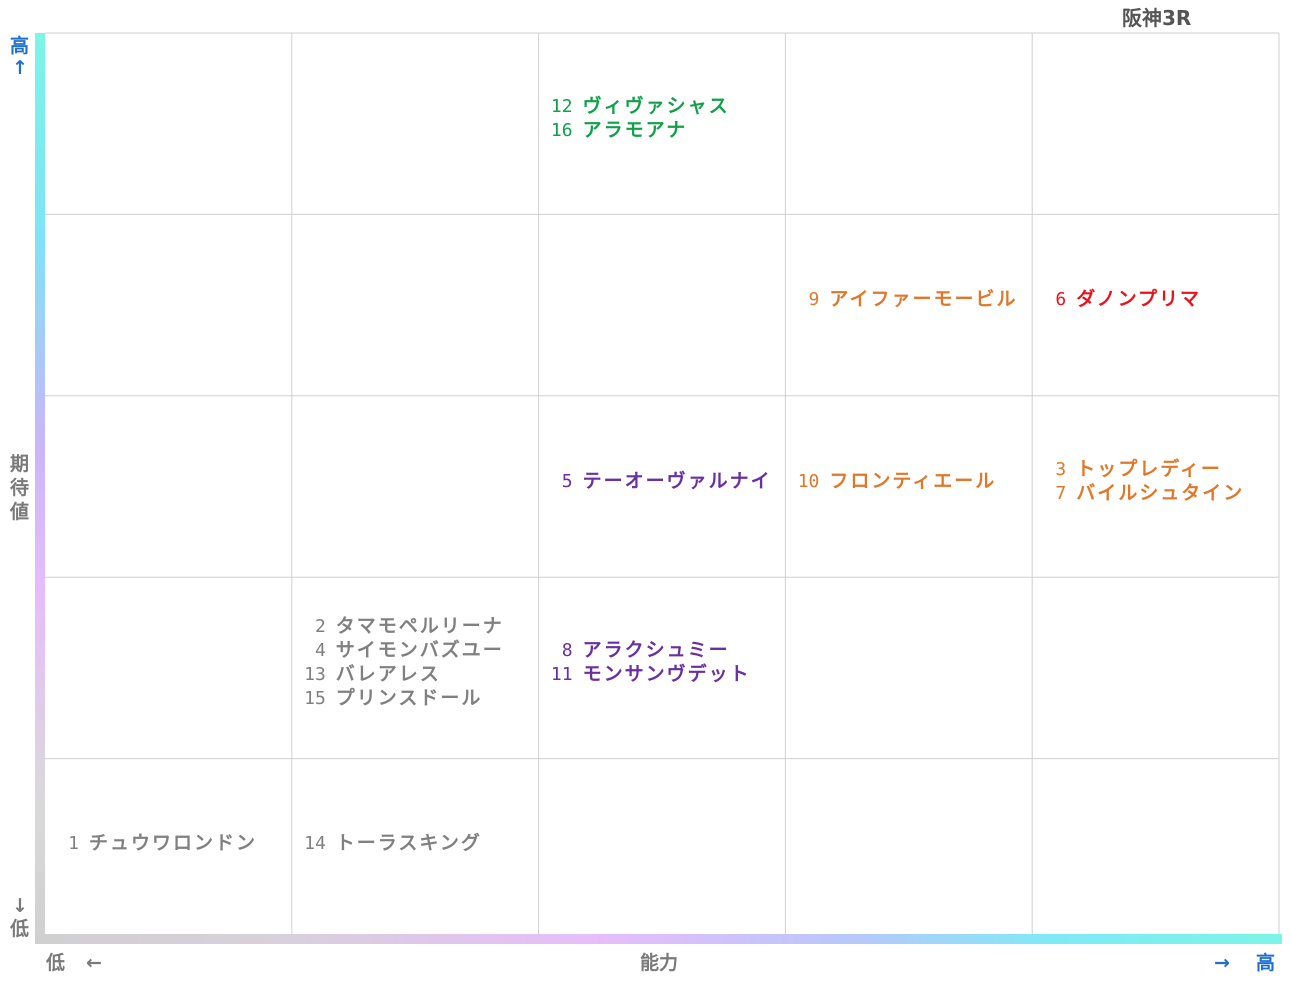 Image resolution: width=1291 pixels, height=983 pixels. Describe the element at coordinates (666, 673) in the screenshot. I see `horse-name: モンサンヴデット` at that location.